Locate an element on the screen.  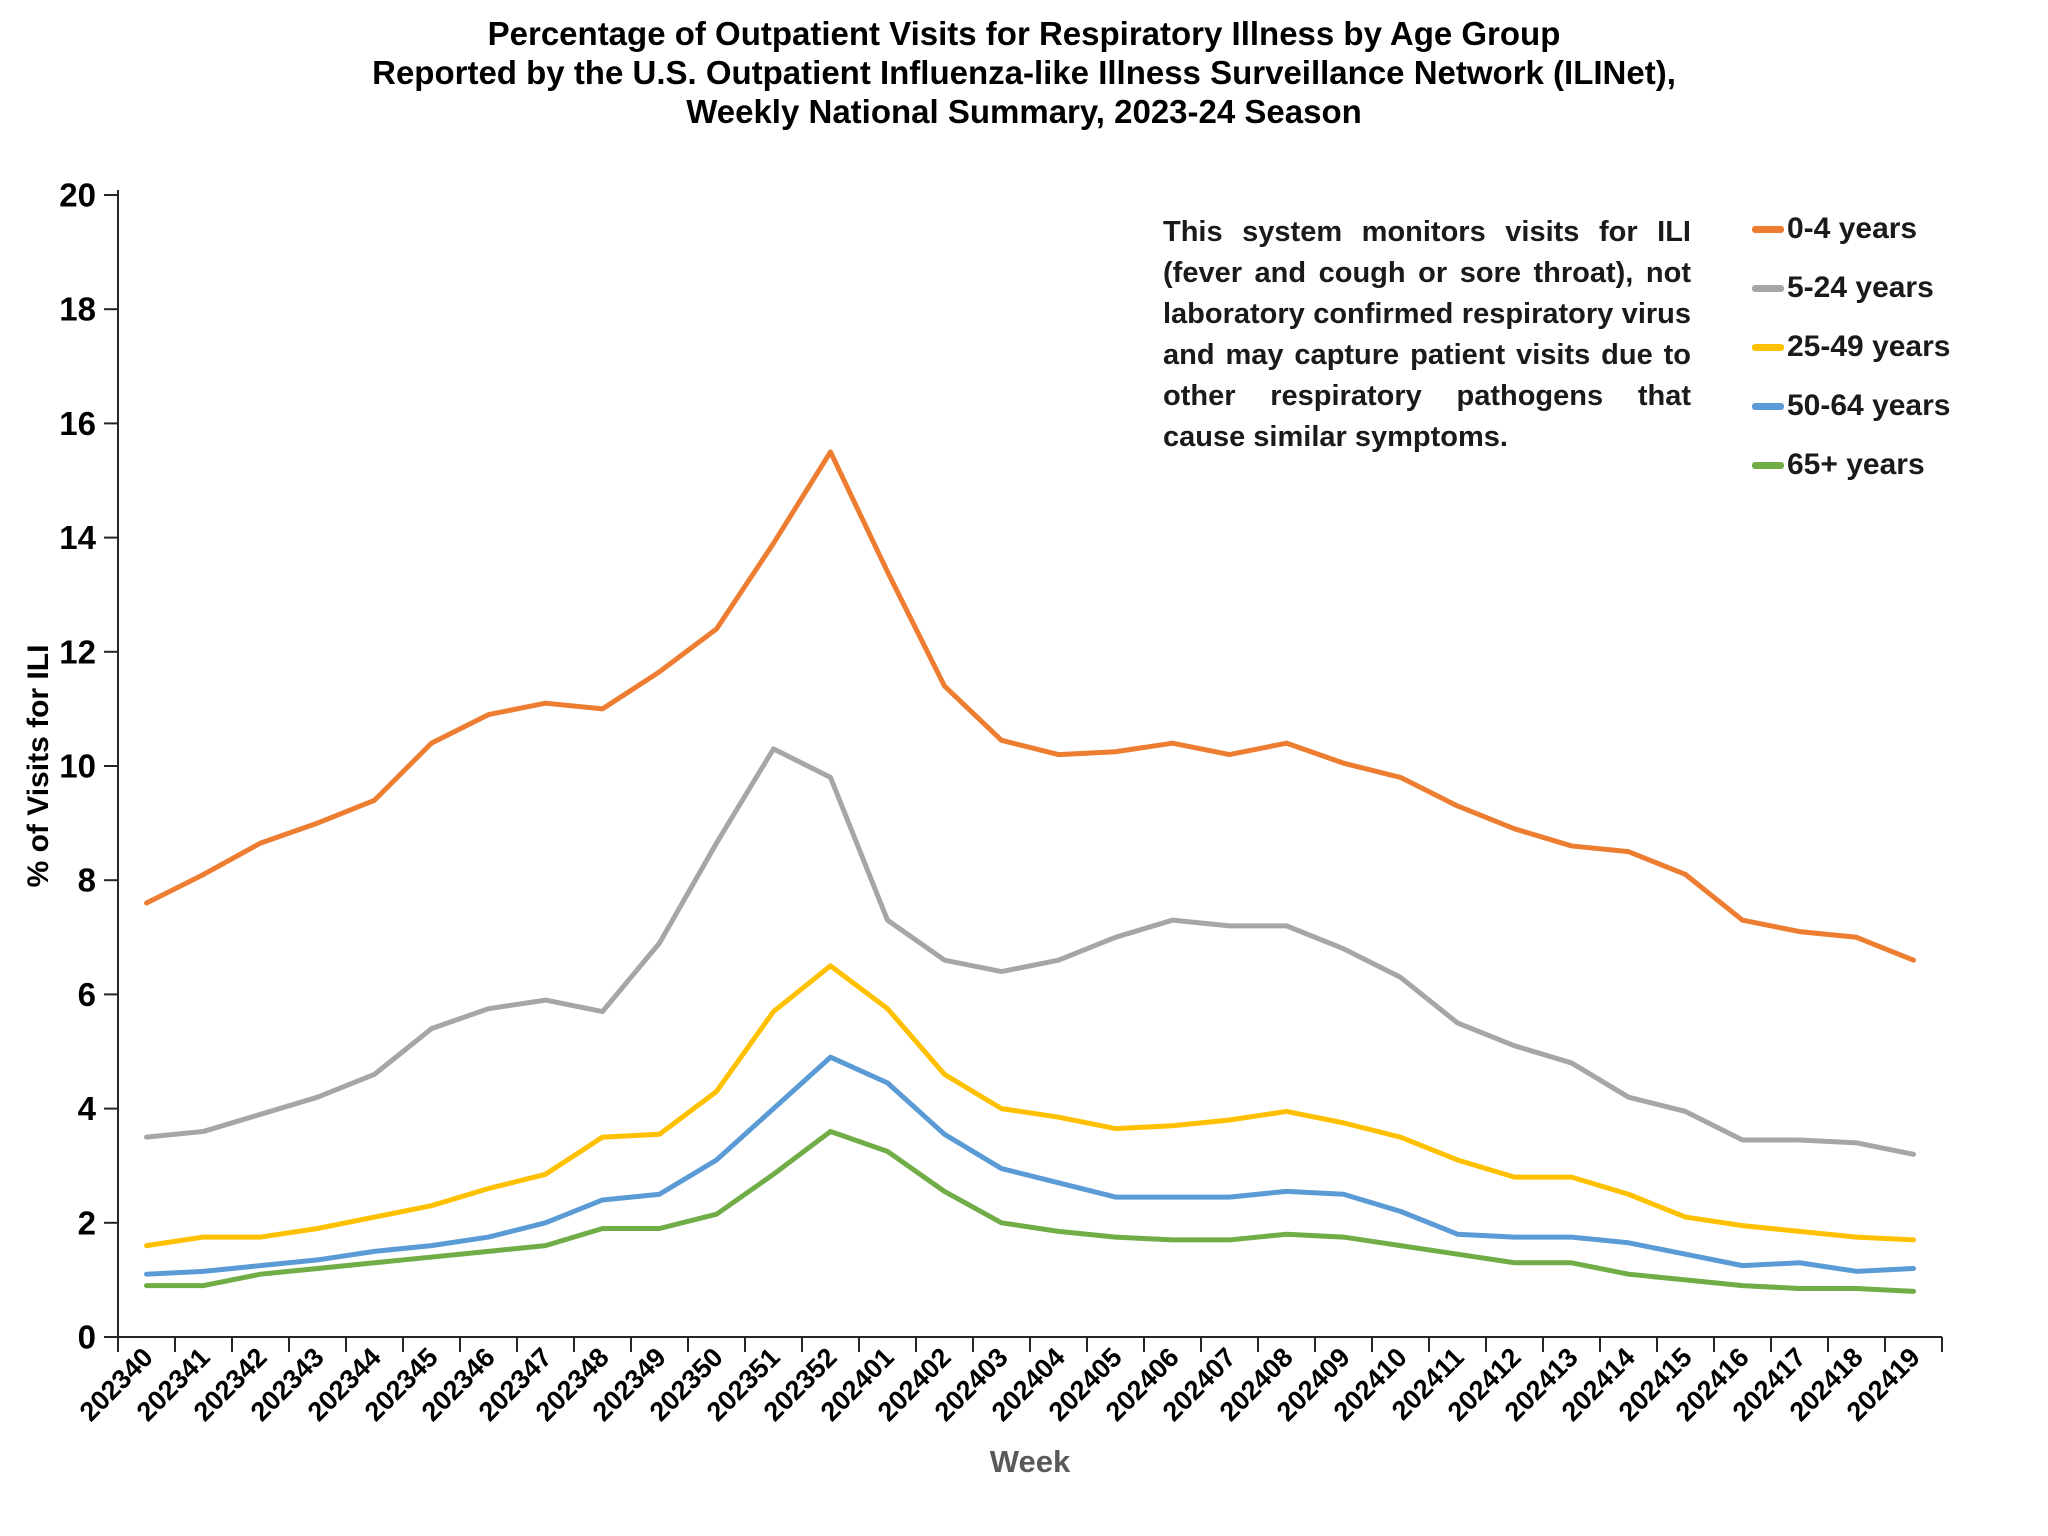
y-tick-label: 20 is located at coordinates (77, 195).